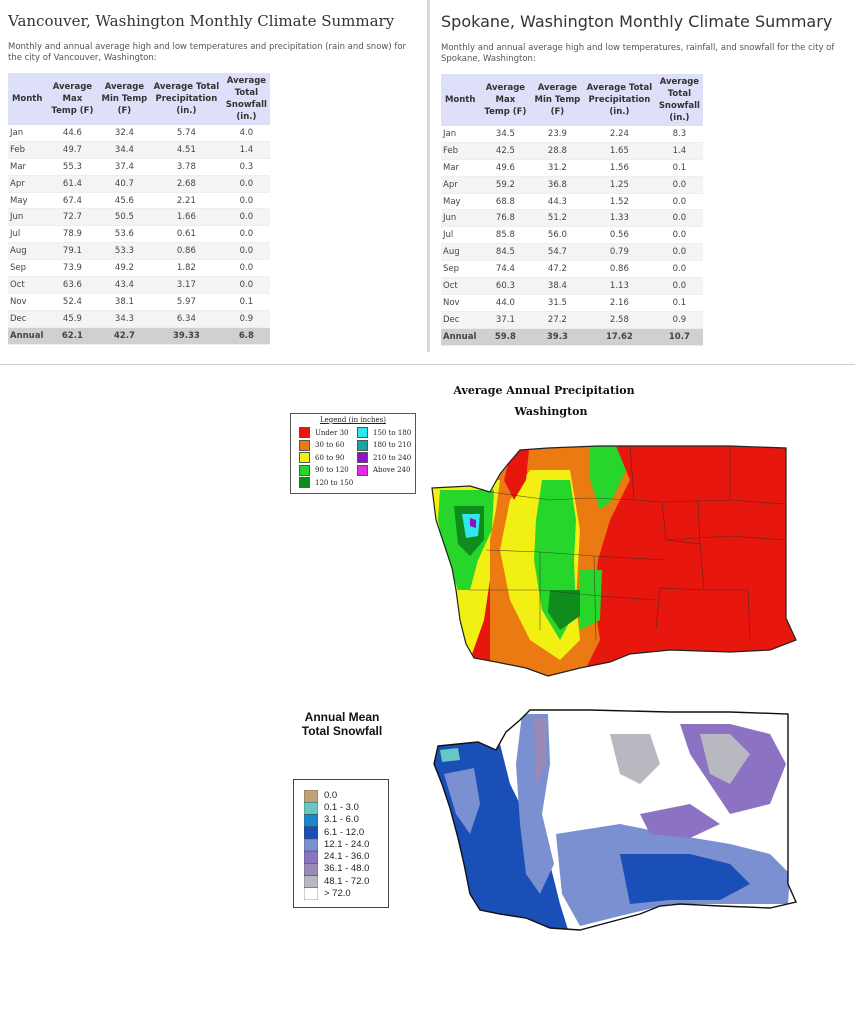 The height and width of the screenshot is (1024, 855). What do you see at coordinates (139, 285) in the screenshot?
I see `table-row: Oct 63.6 43.4 3.17 0.0` at bounding box center [139, 285].